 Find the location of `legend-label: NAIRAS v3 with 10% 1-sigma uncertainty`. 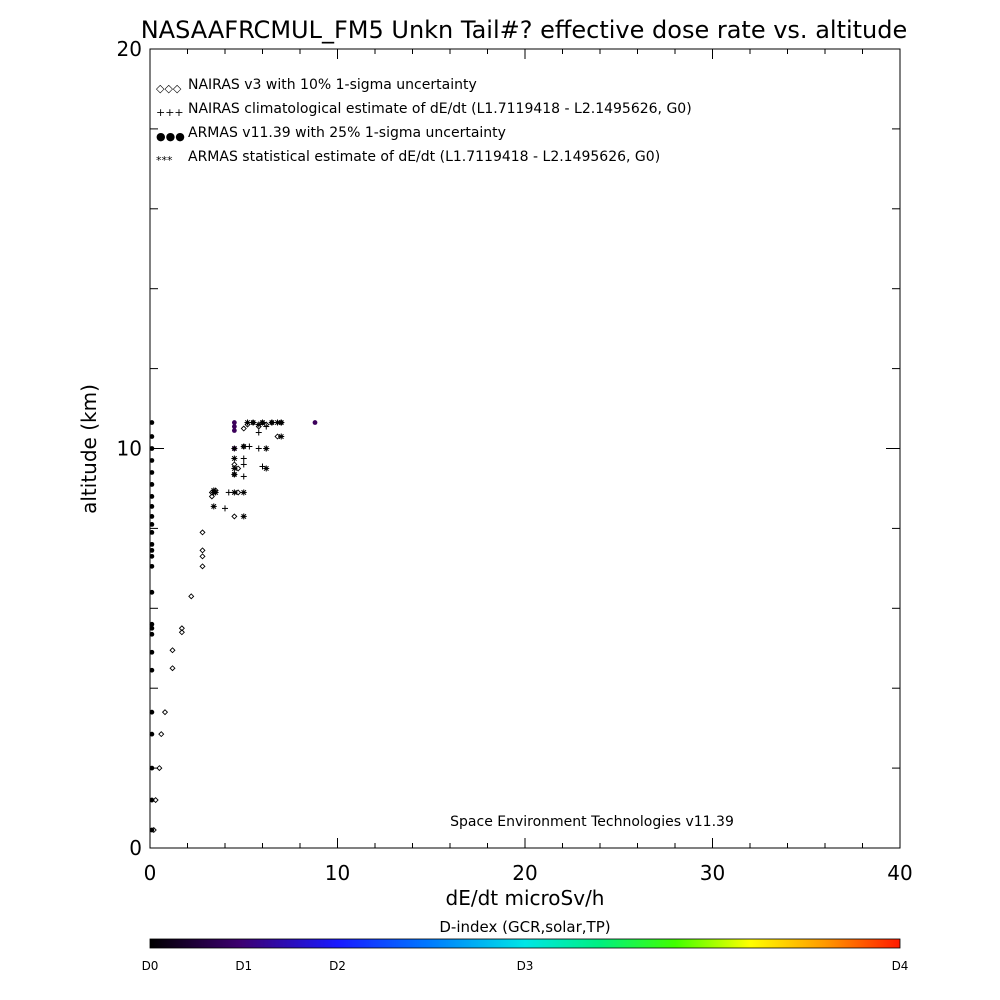

legend-label: NAIRAS v3 with 10% 1-sigma uncertainty is located at coordinates (332, 85).